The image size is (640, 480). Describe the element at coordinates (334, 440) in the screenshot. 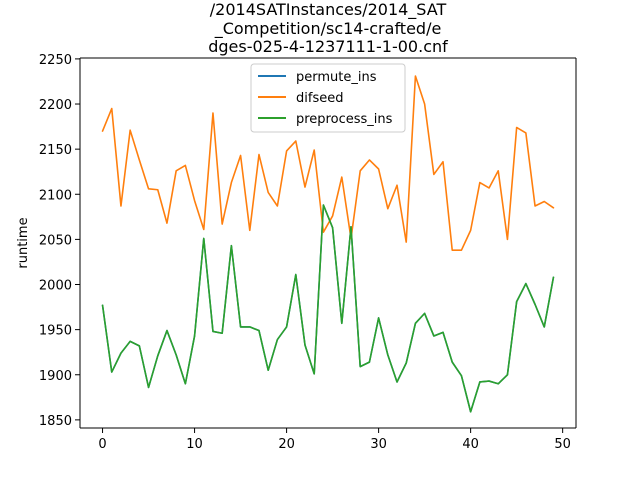

I see `x-axis-ticks: 0 10 20 30 40 50` at that location.